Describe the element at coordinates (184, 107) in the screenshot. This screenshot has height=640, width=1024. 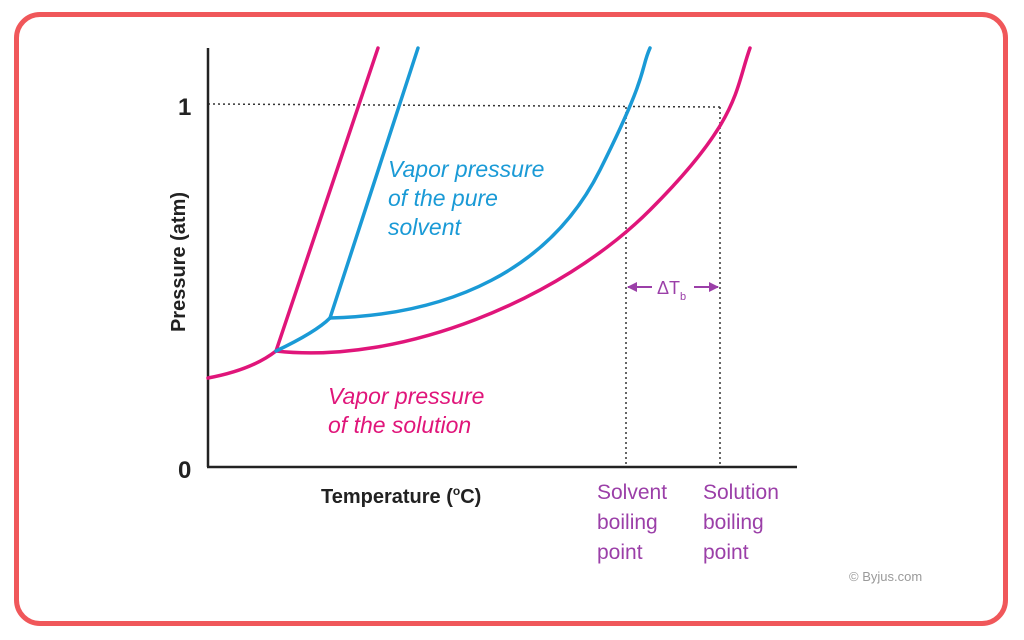
I see `y-tick-1: 1` at that location.